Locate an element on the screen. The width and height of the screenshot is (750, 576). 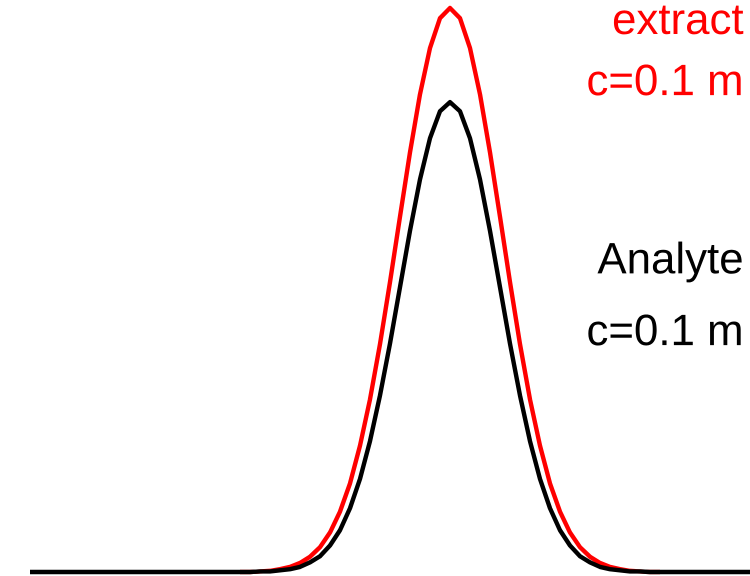
text: extract is located at coordinates (679, 20).